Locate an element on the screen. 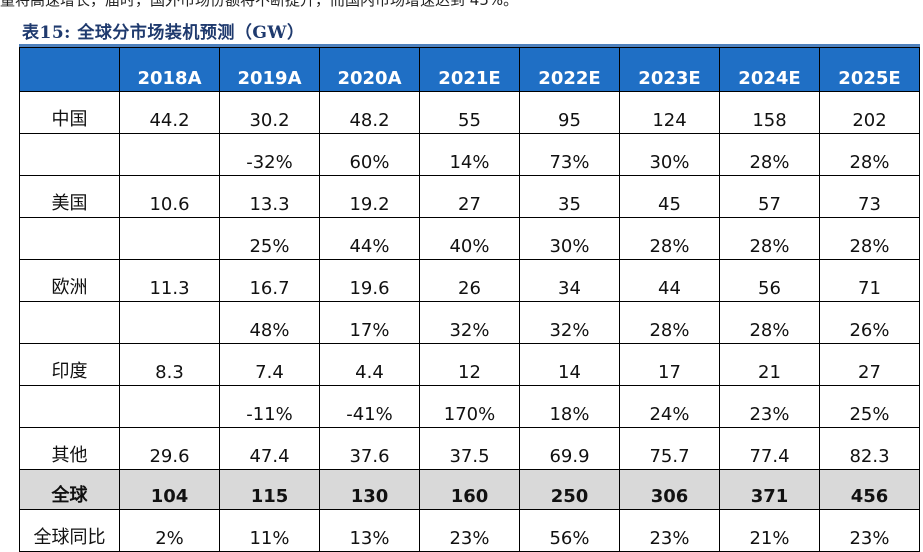 Image resolution: width=923 pixels, height=552 pixels. table-cell: 250 is located at coordinates (569, 489).